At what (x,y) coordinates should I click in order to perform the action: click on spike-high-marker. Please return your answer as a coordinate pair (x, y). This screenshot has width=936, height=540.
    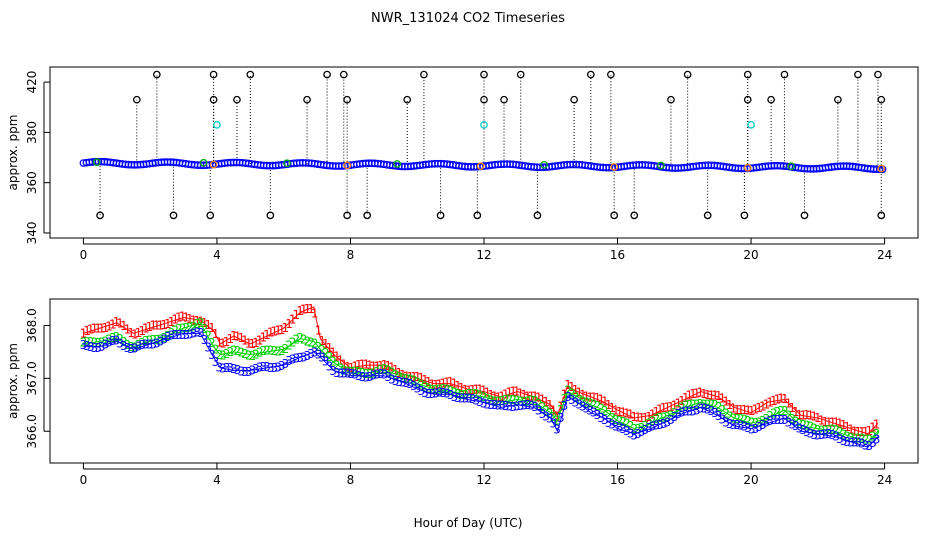
    Looking at the image, I should click on (858, 74).